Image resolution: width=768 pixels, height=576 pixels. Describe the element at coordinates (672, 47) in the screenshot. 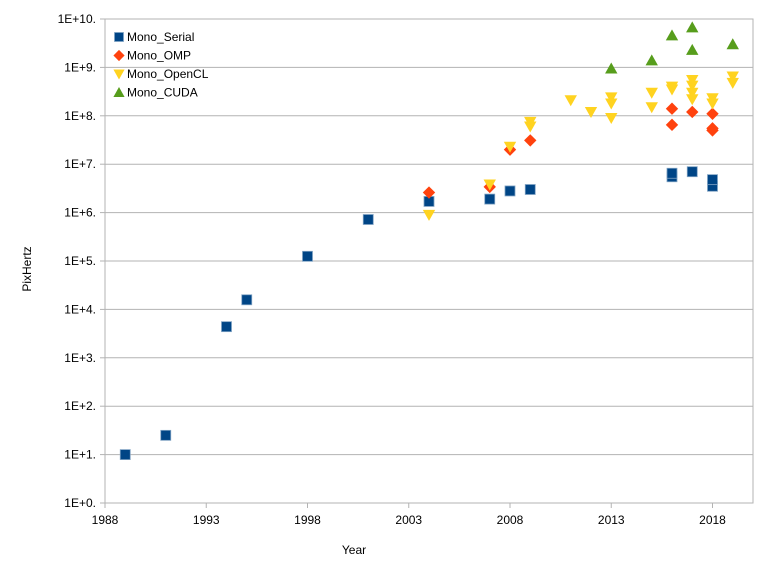

I see `series-mono-cuda` at that location.